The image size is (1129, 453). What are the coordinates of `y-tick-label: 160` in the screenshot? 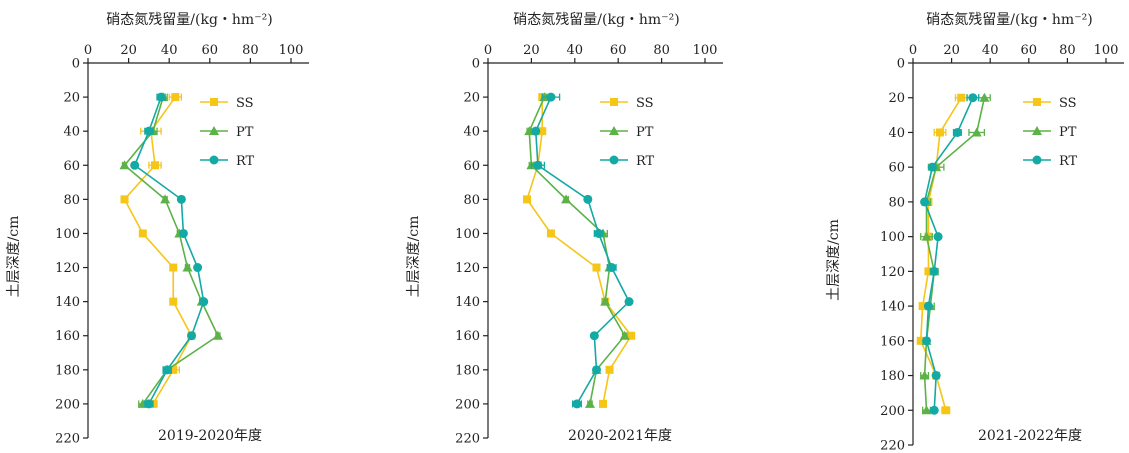 It's located at (467, 336).